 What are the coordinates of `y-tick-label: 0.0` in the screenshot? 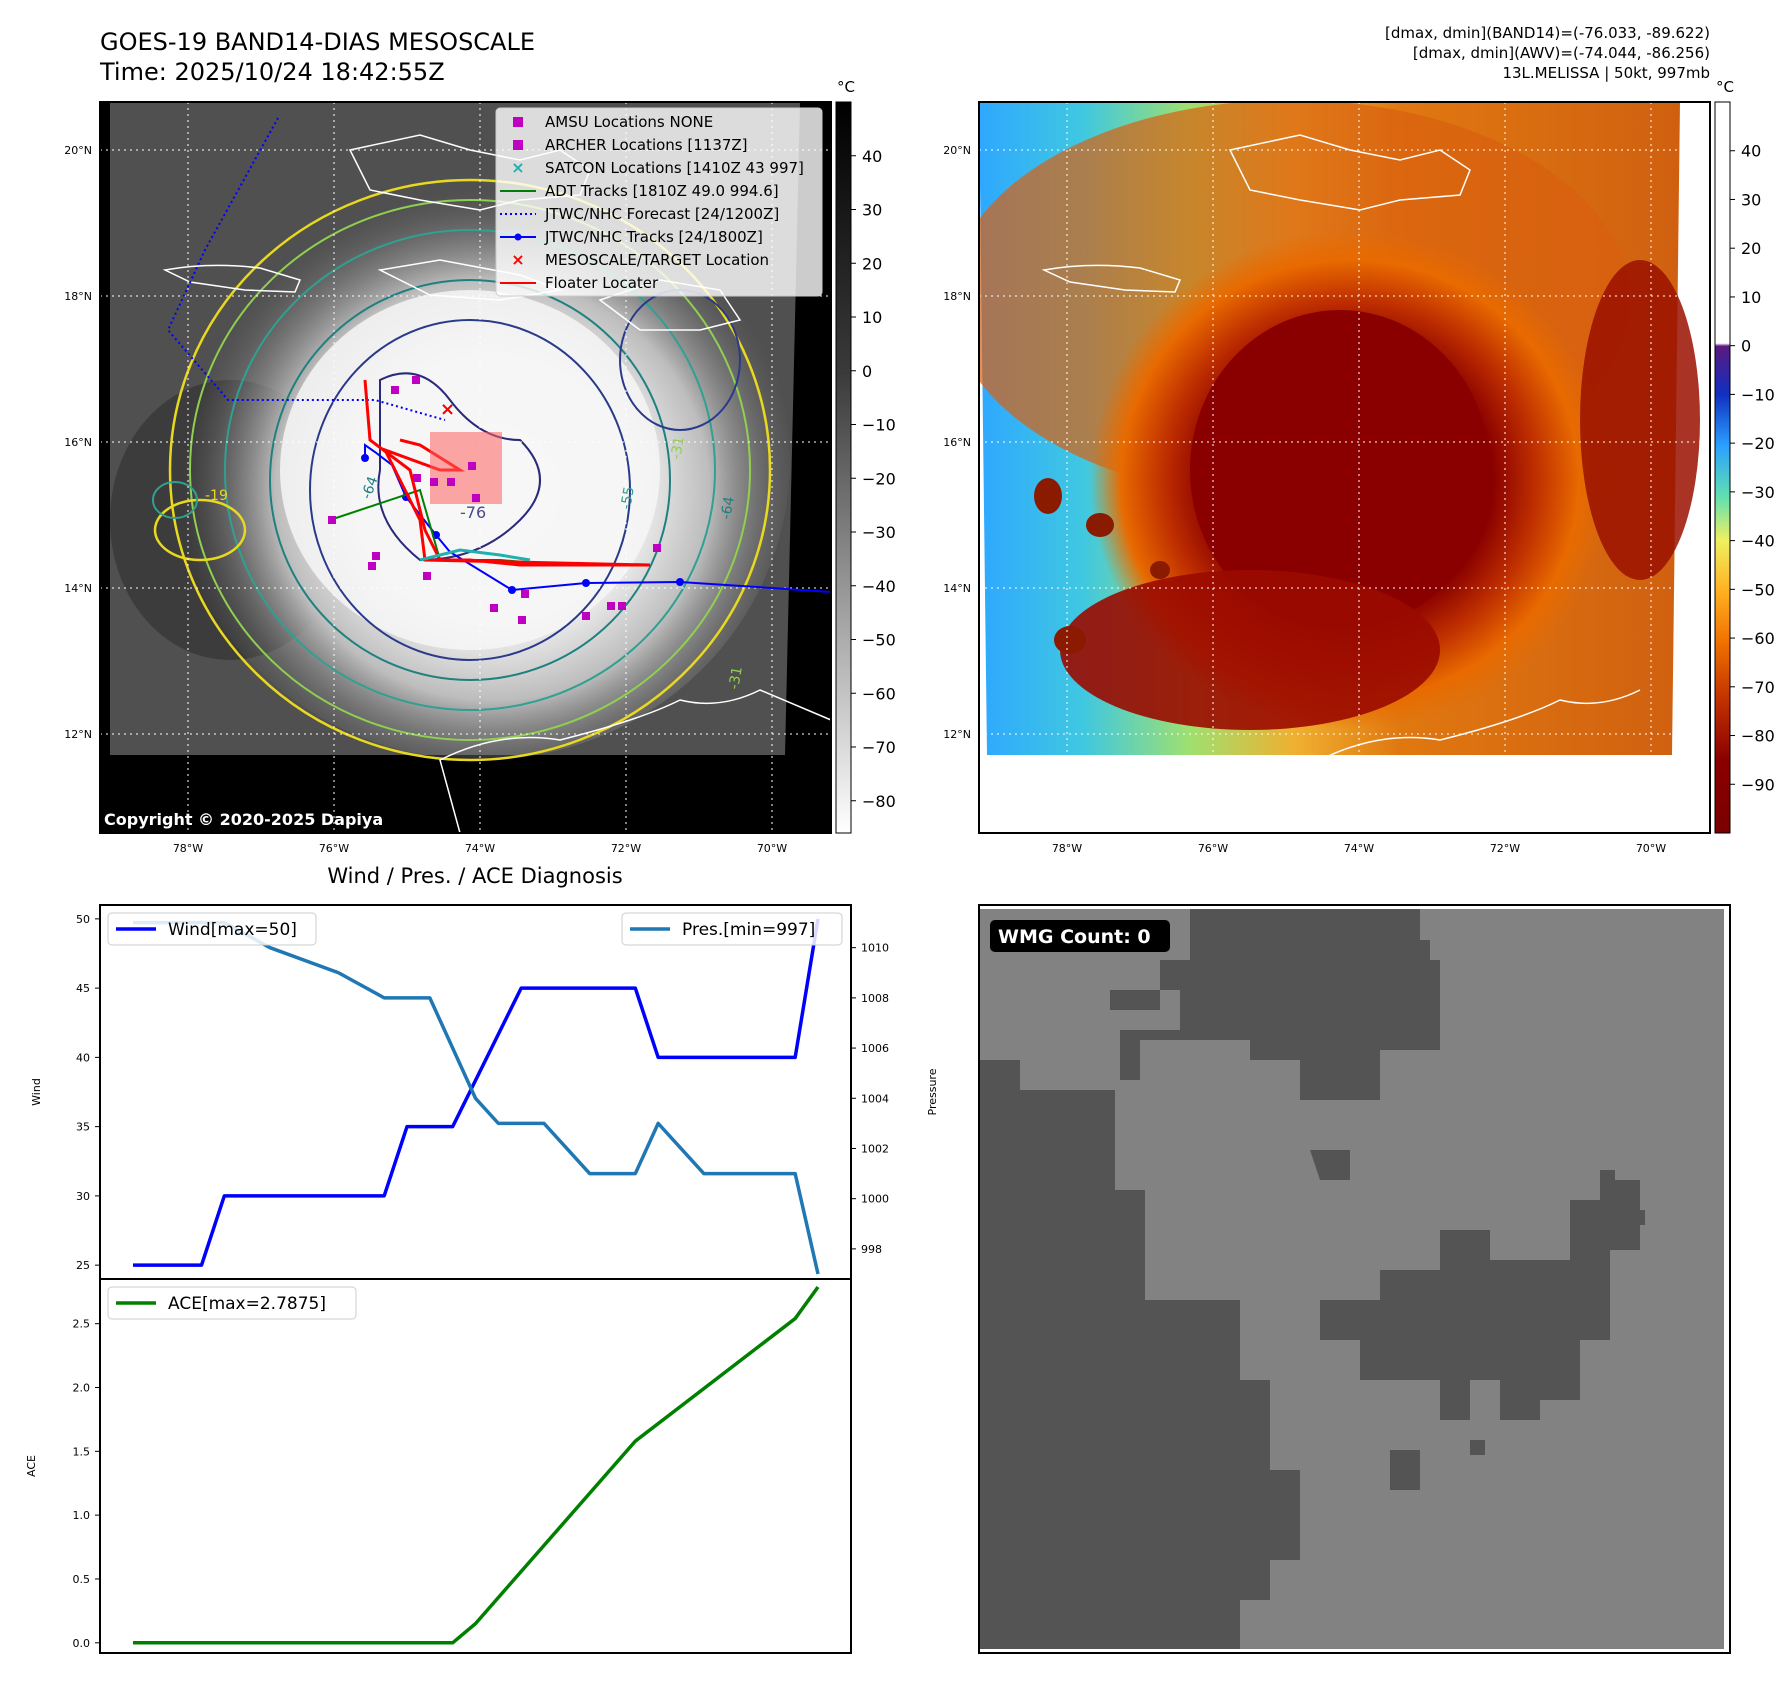 It's located at (82, 1643).